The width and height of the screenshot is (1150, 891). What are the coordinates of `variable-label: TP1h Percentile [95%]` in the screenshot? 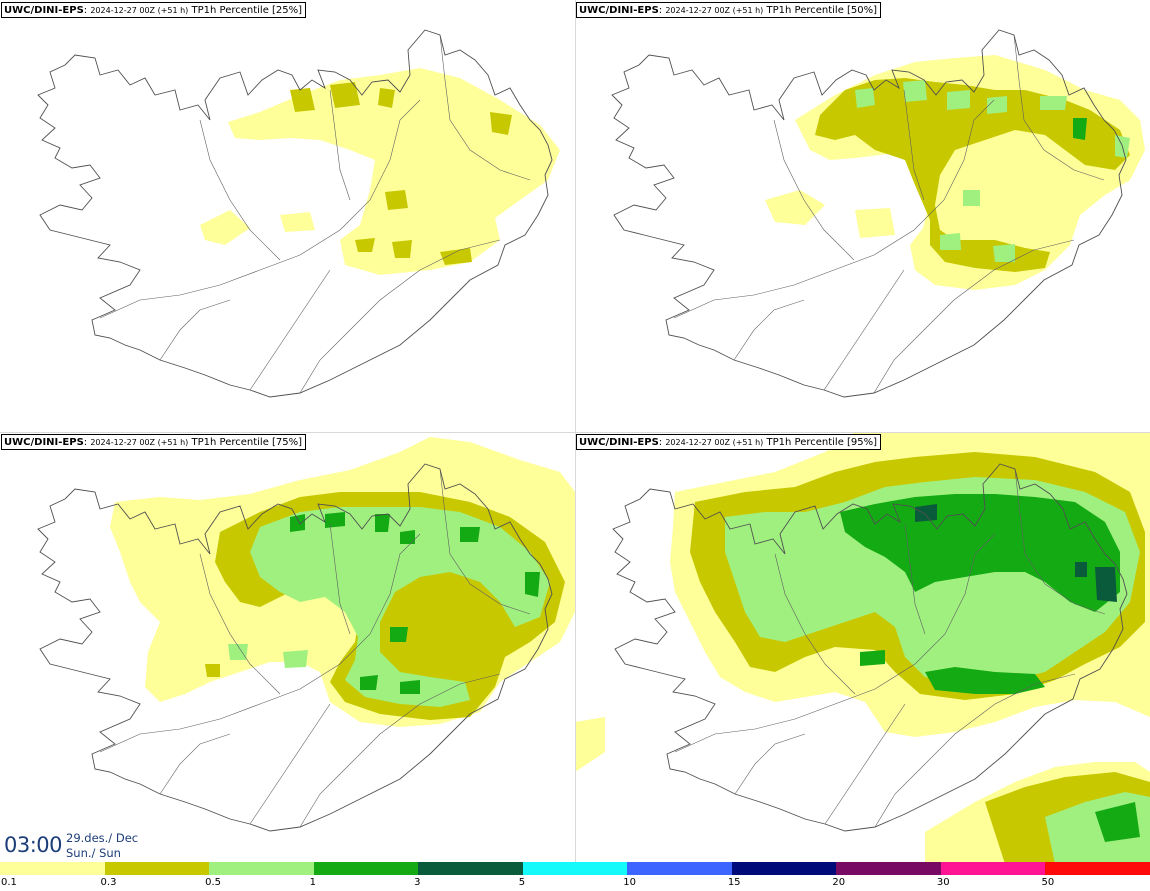 It's located at (822, 442).